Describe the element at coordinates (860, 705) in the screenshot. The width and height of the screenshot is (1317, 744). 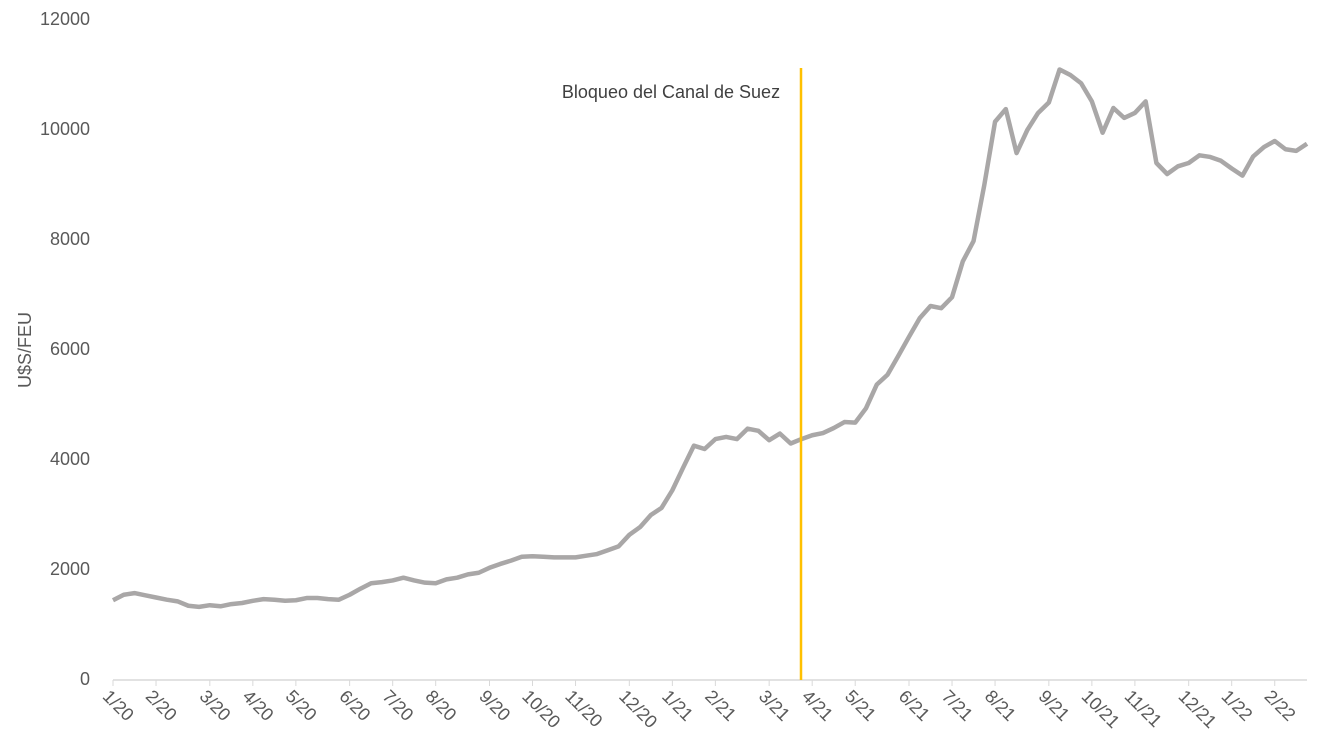
I see `x-tick-label: 5/21` at that location.